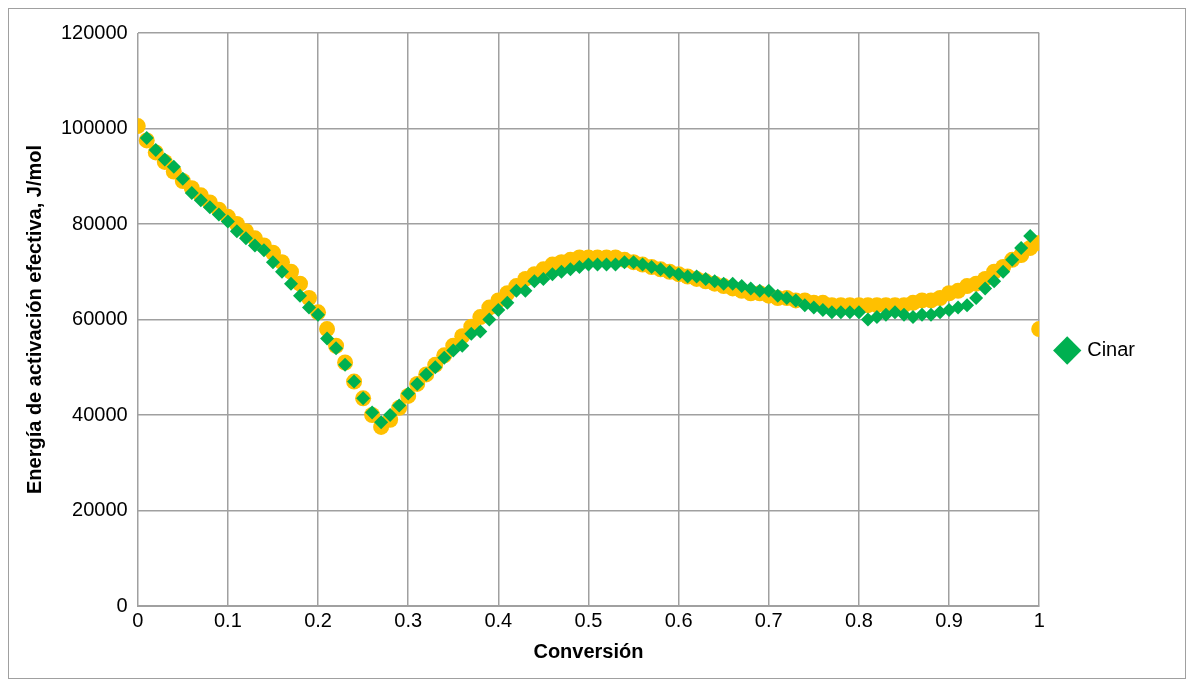 The image size is (1194, 687). What do you see at coordinates (678, 619) in the screenshot?
I see `x-tick-label: 0.6` at bounding box center [678, 619].